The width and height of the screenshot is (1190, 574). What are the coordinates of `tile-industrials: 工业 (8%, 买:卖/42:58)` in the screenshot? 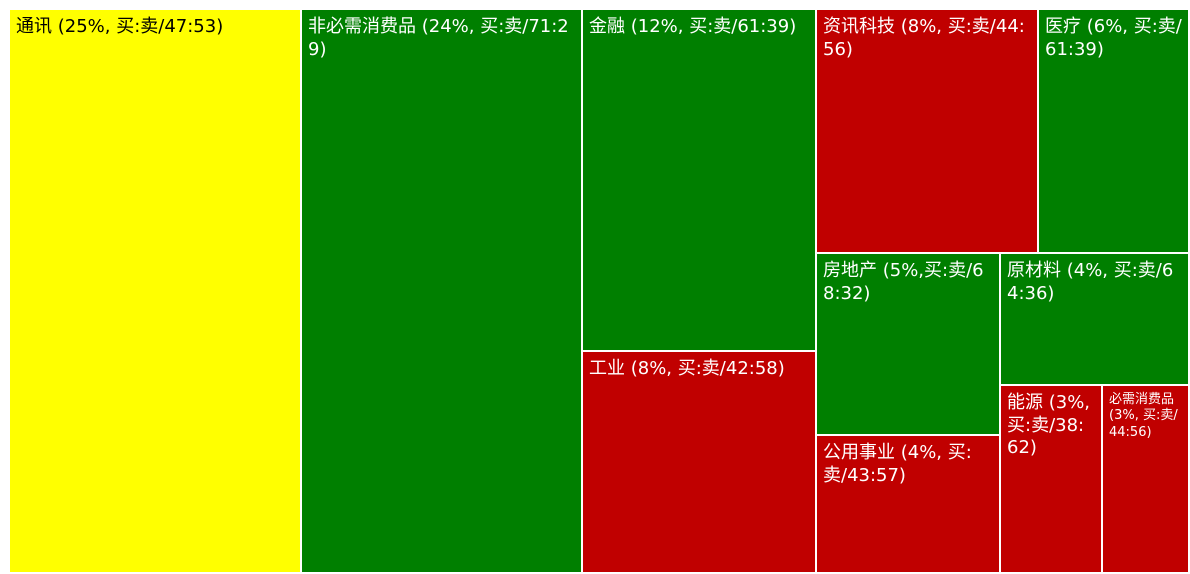 It's located at (699, 462).